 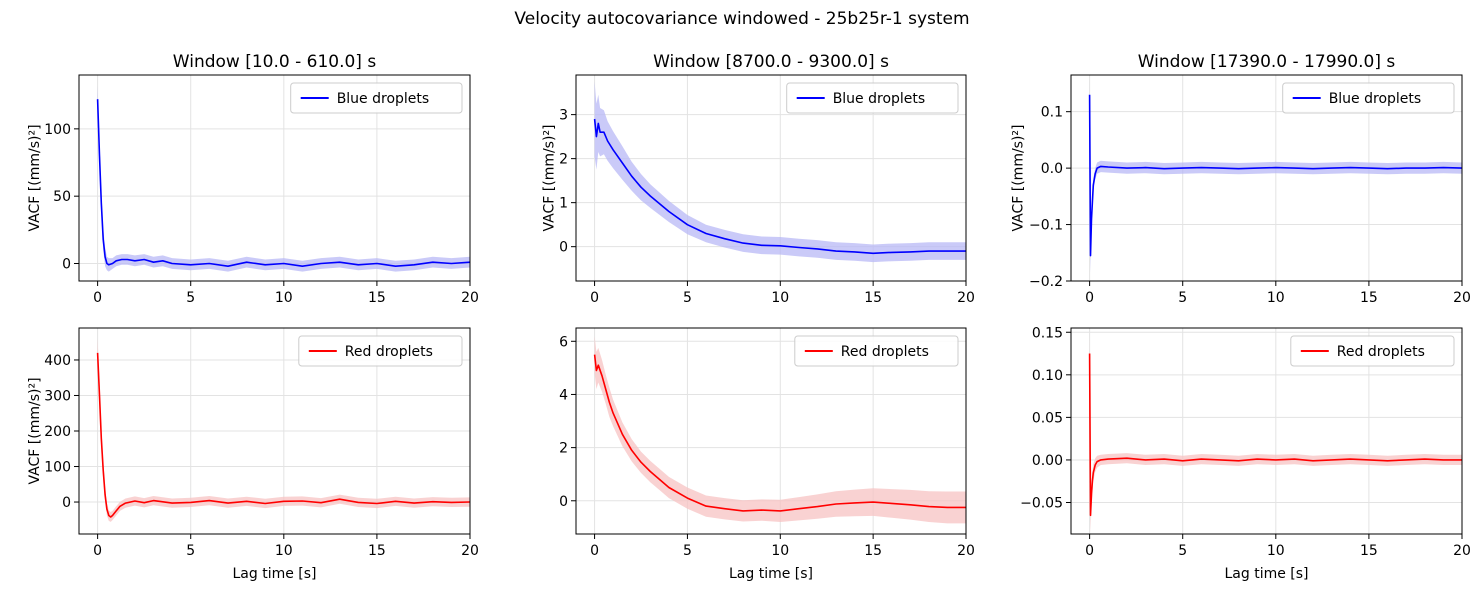 I want to click on y-tick-label: 0.05, so click(x=1047, y=418).